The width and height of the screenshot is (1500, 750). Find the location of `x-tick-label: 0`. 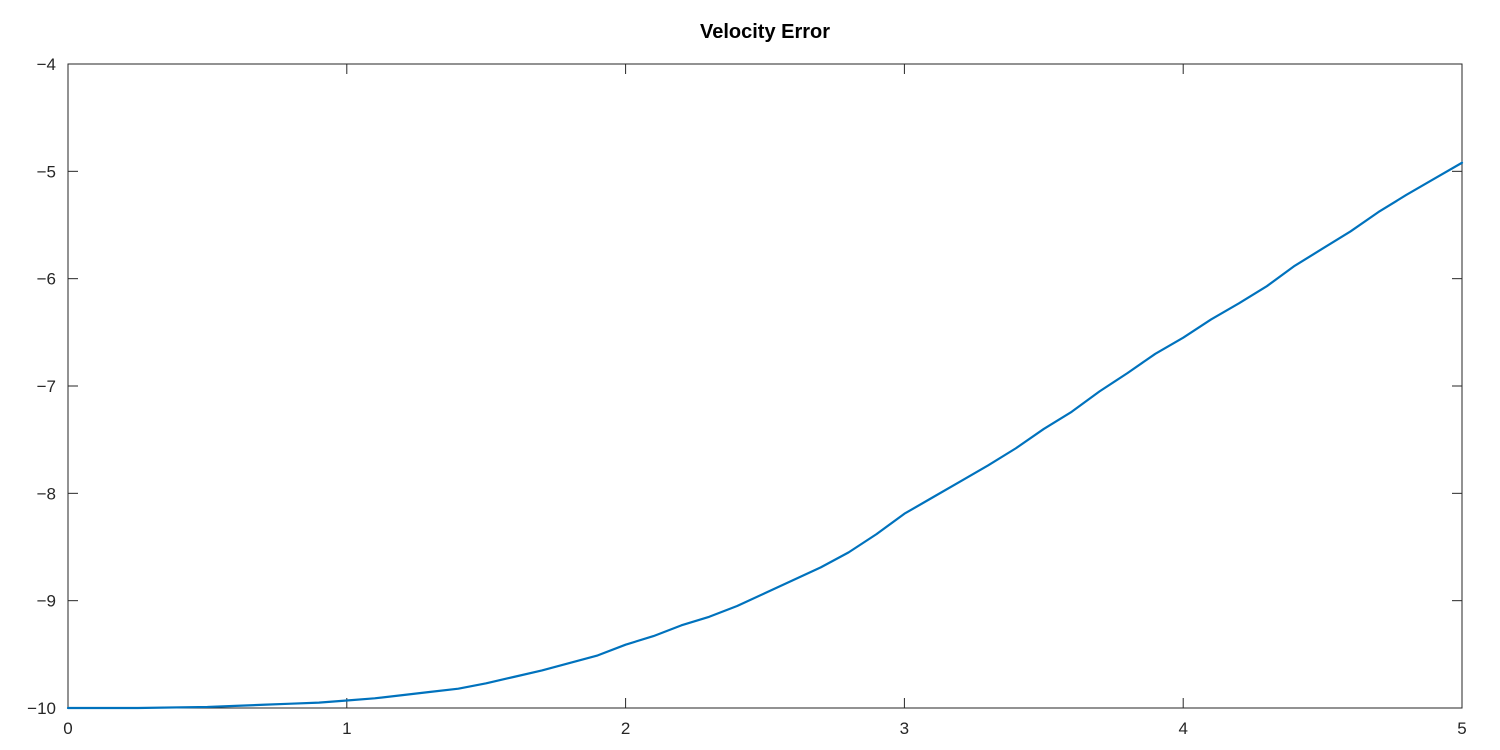

x-tick-label: 0 is located at coordinates (67, 728).